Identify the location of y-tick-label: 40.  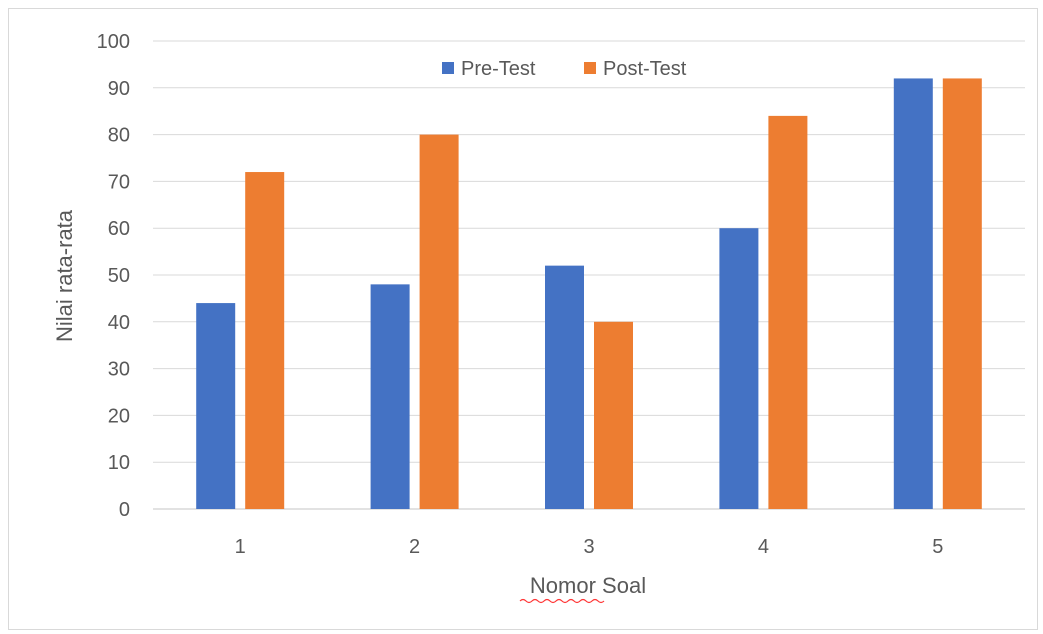
(119, 323).